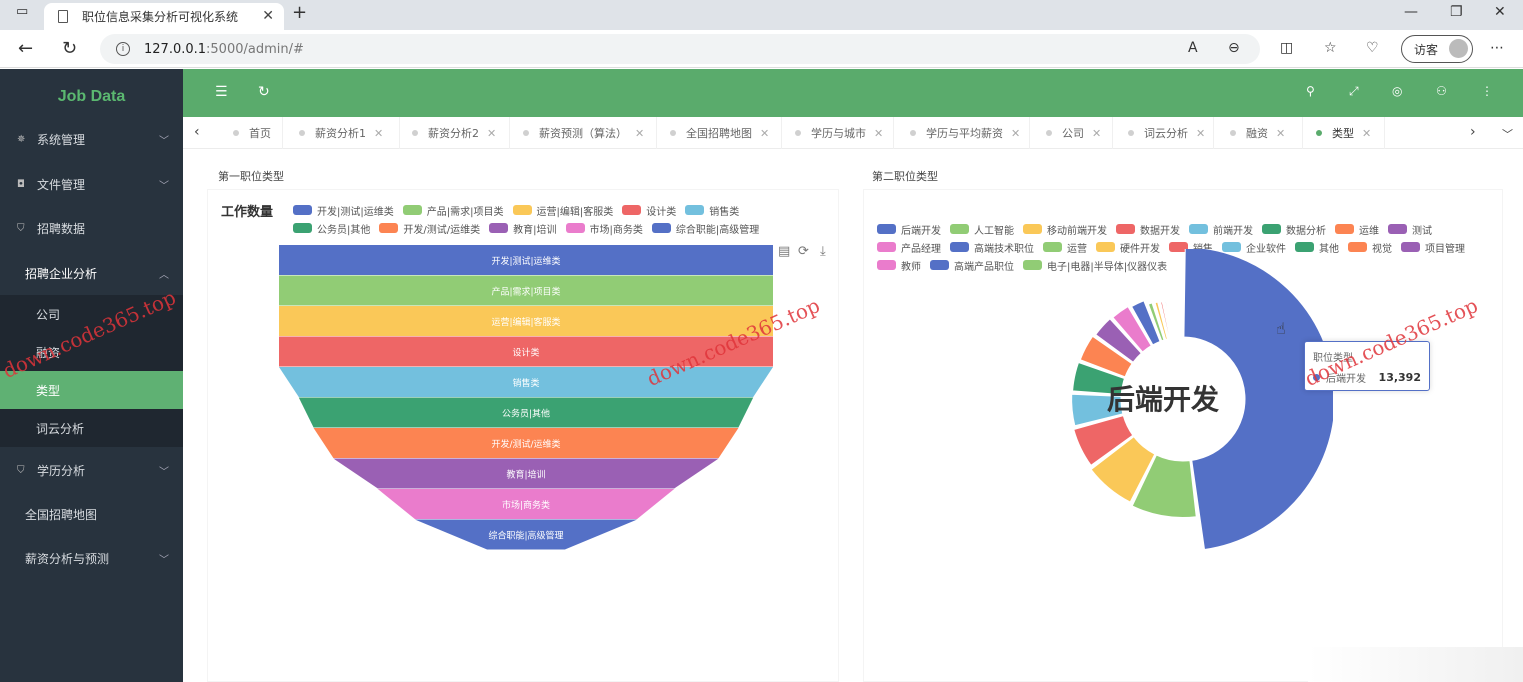 This screenshot has width=1523, height=682. What do you see at coordinates (1258, 133) in the screenshot?
I see `tab-financing: 融资 ✕` at bounding box center [1258, 133].